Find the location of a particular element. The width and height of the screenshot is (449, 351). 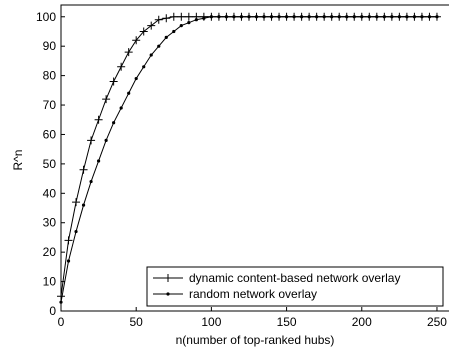

legend-box is located at coordinates (295, 286).